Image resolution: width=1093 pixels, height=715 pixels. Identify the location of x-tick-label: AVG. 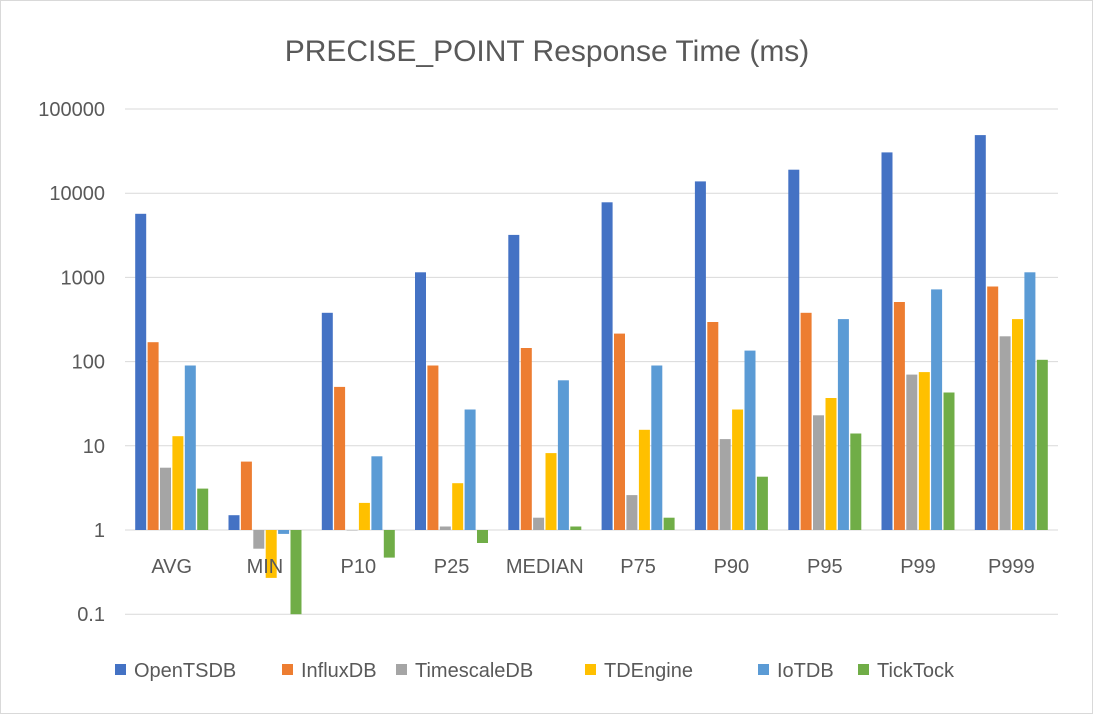
(171, 567).